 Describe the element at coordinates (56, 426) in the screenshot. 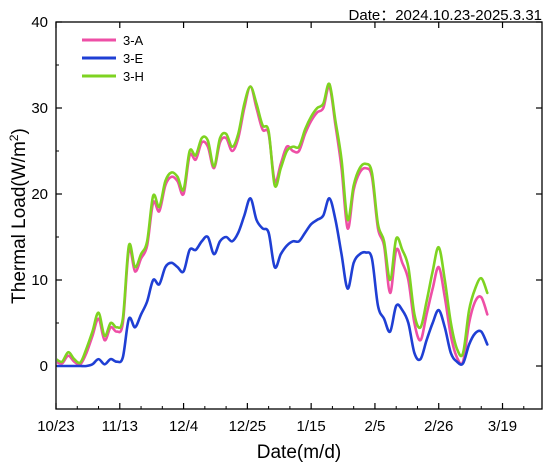

I see `x-tick-label: 10/23` at that location.